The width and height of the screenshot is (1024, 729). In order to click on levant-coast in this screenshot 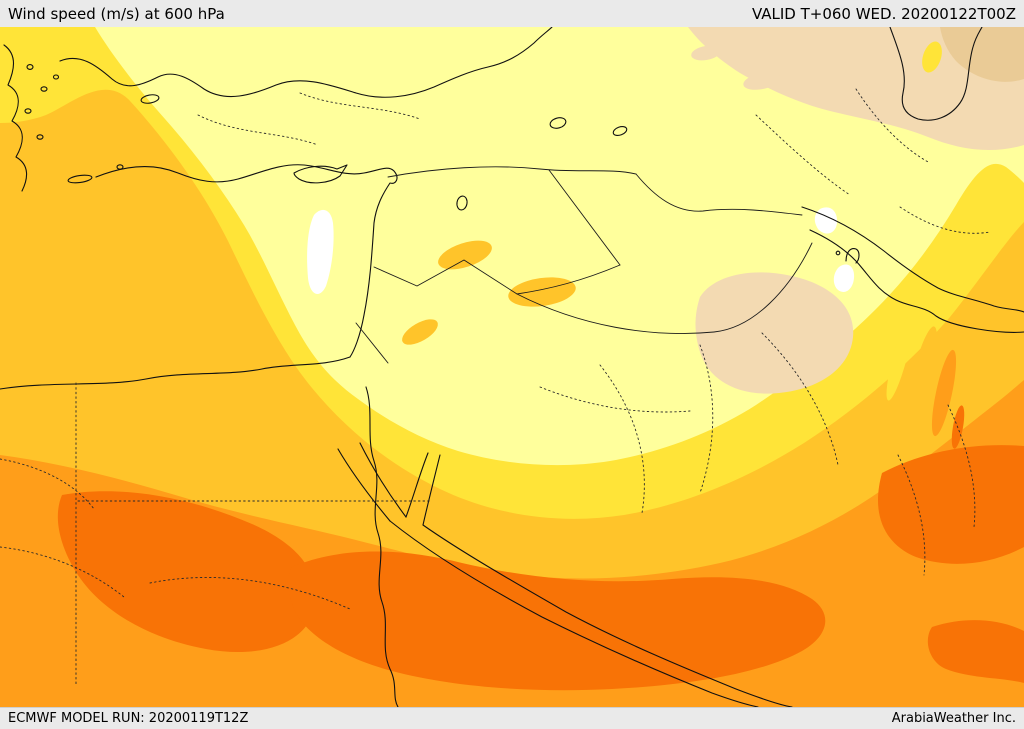, I will do `click(362, 290)`.